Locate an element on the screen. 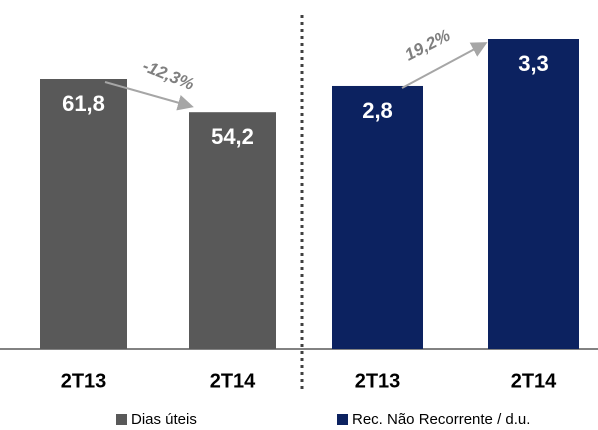  value-label: 61,8 is located at coordinates (83, 103).